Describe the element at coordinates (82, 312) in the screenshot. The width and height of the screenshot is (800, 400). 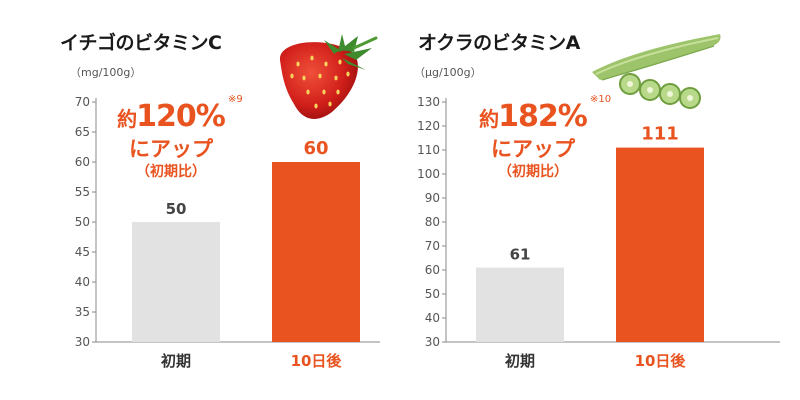
I see `y-tick-label: 35` at that location.